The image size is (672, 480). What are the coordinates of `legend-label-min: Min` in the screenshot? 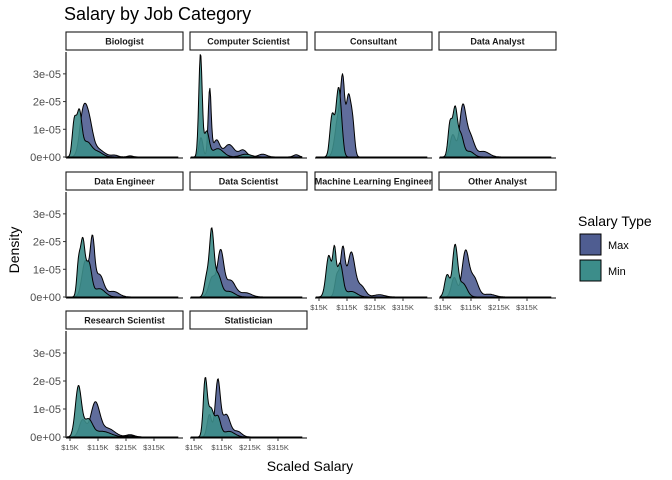 It's located at (617, 272).